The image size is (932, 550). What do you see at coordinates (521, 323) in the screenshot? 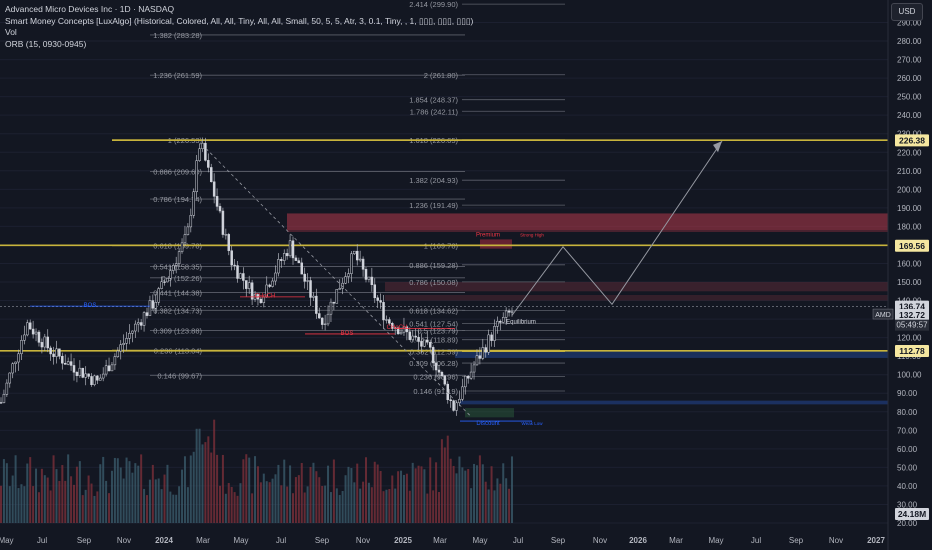
I see `smc-label: Equilibrium` at bounding box center [521, 323].